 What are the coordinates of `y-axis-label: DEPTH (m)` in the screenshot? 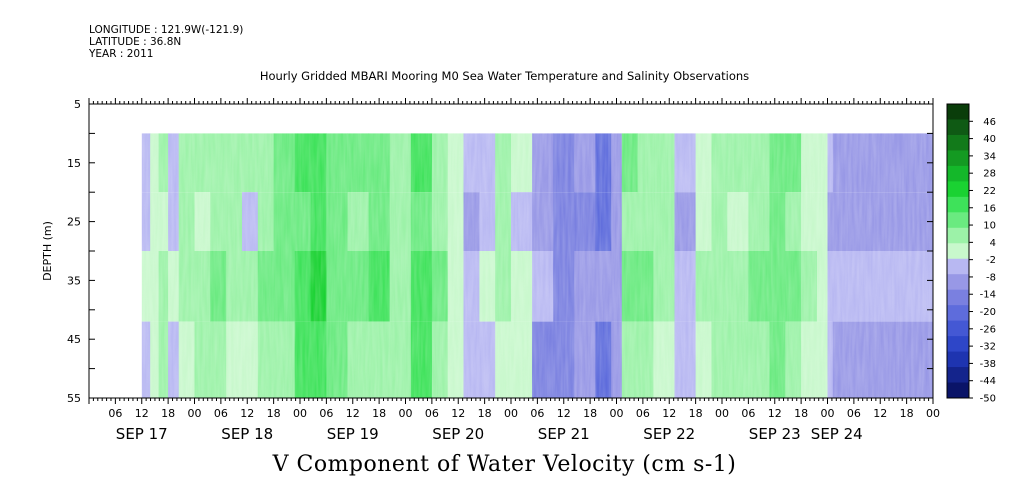 It's located at (47, 251).